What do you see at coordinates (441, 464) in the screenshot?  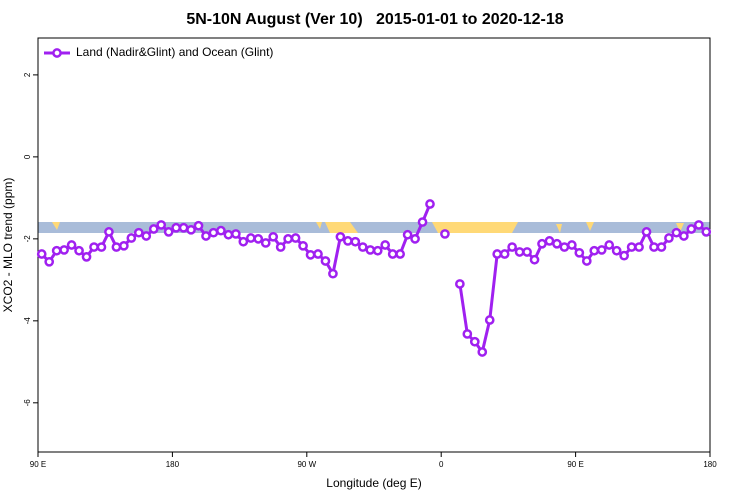 I see `x-tick-label: 0` at bounding box center [441, 464].